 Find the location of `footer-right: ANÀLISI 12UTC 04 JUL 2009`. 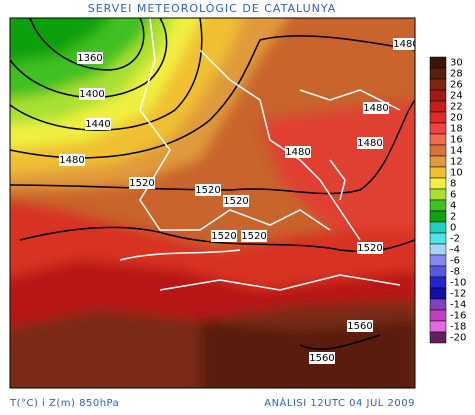

footer-right: ANÀLISI 12UTC 04 JUL 2009 is located at coordinates (339, 402).